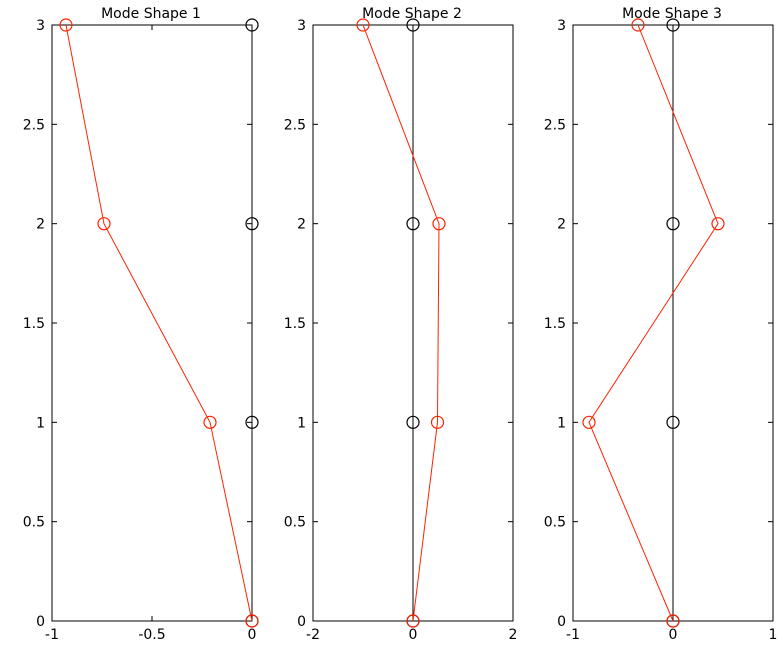 Image resolution: width=779 pixels, height=648 pixels. I want to click on mode-shape-2-ytick-label: 1, so click(301, 423).